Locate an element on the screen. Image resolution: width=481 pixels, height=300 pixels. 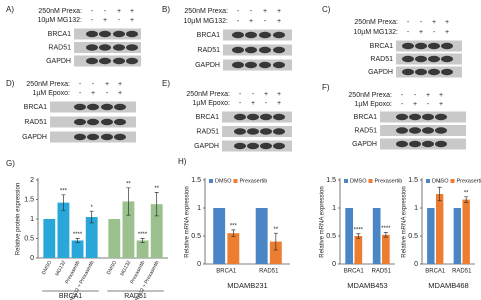
x-tick-label: DMSO is located at coordinates (47, 268).